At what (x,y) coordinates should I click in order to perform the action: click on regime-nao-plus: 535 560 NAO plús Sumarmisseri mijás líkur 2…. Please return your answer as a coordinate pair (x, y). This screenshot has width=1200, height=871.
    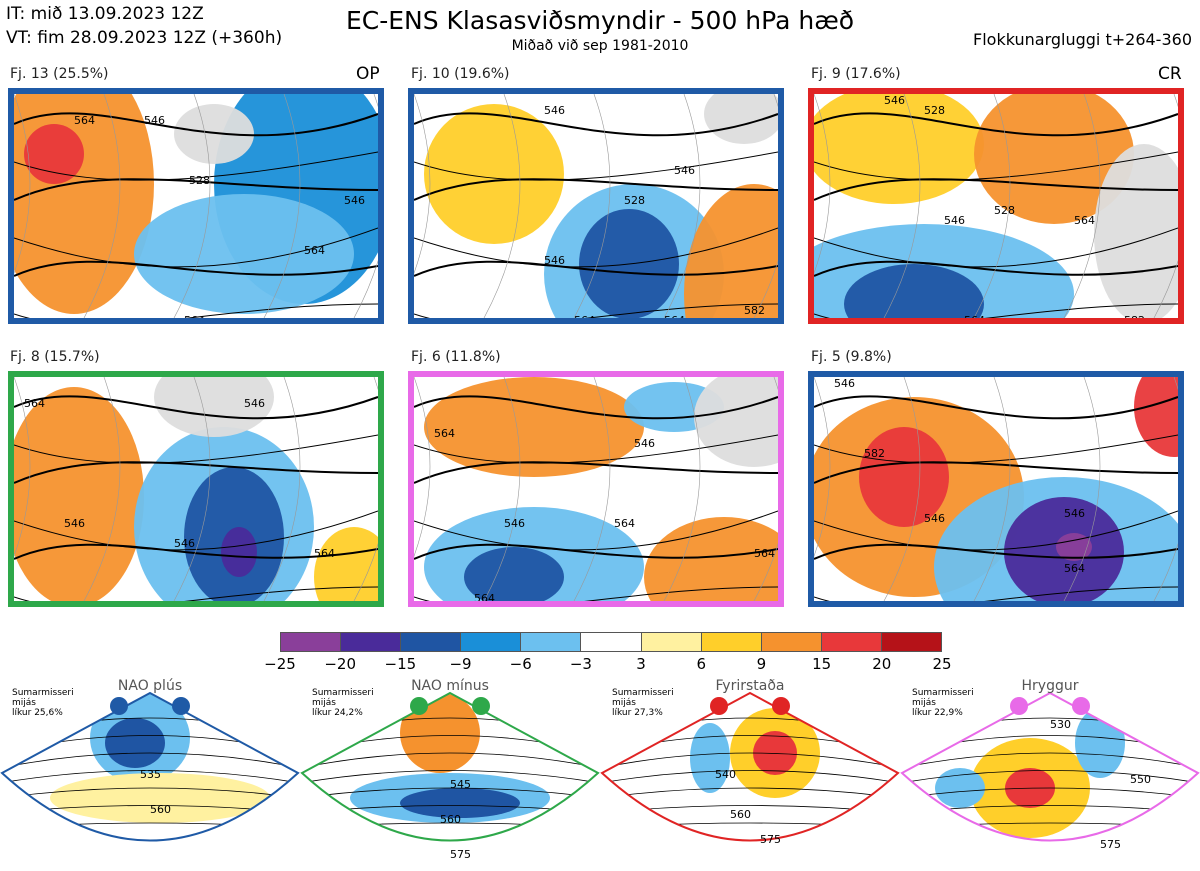
    Looking at the image, I should click on (150, 774).